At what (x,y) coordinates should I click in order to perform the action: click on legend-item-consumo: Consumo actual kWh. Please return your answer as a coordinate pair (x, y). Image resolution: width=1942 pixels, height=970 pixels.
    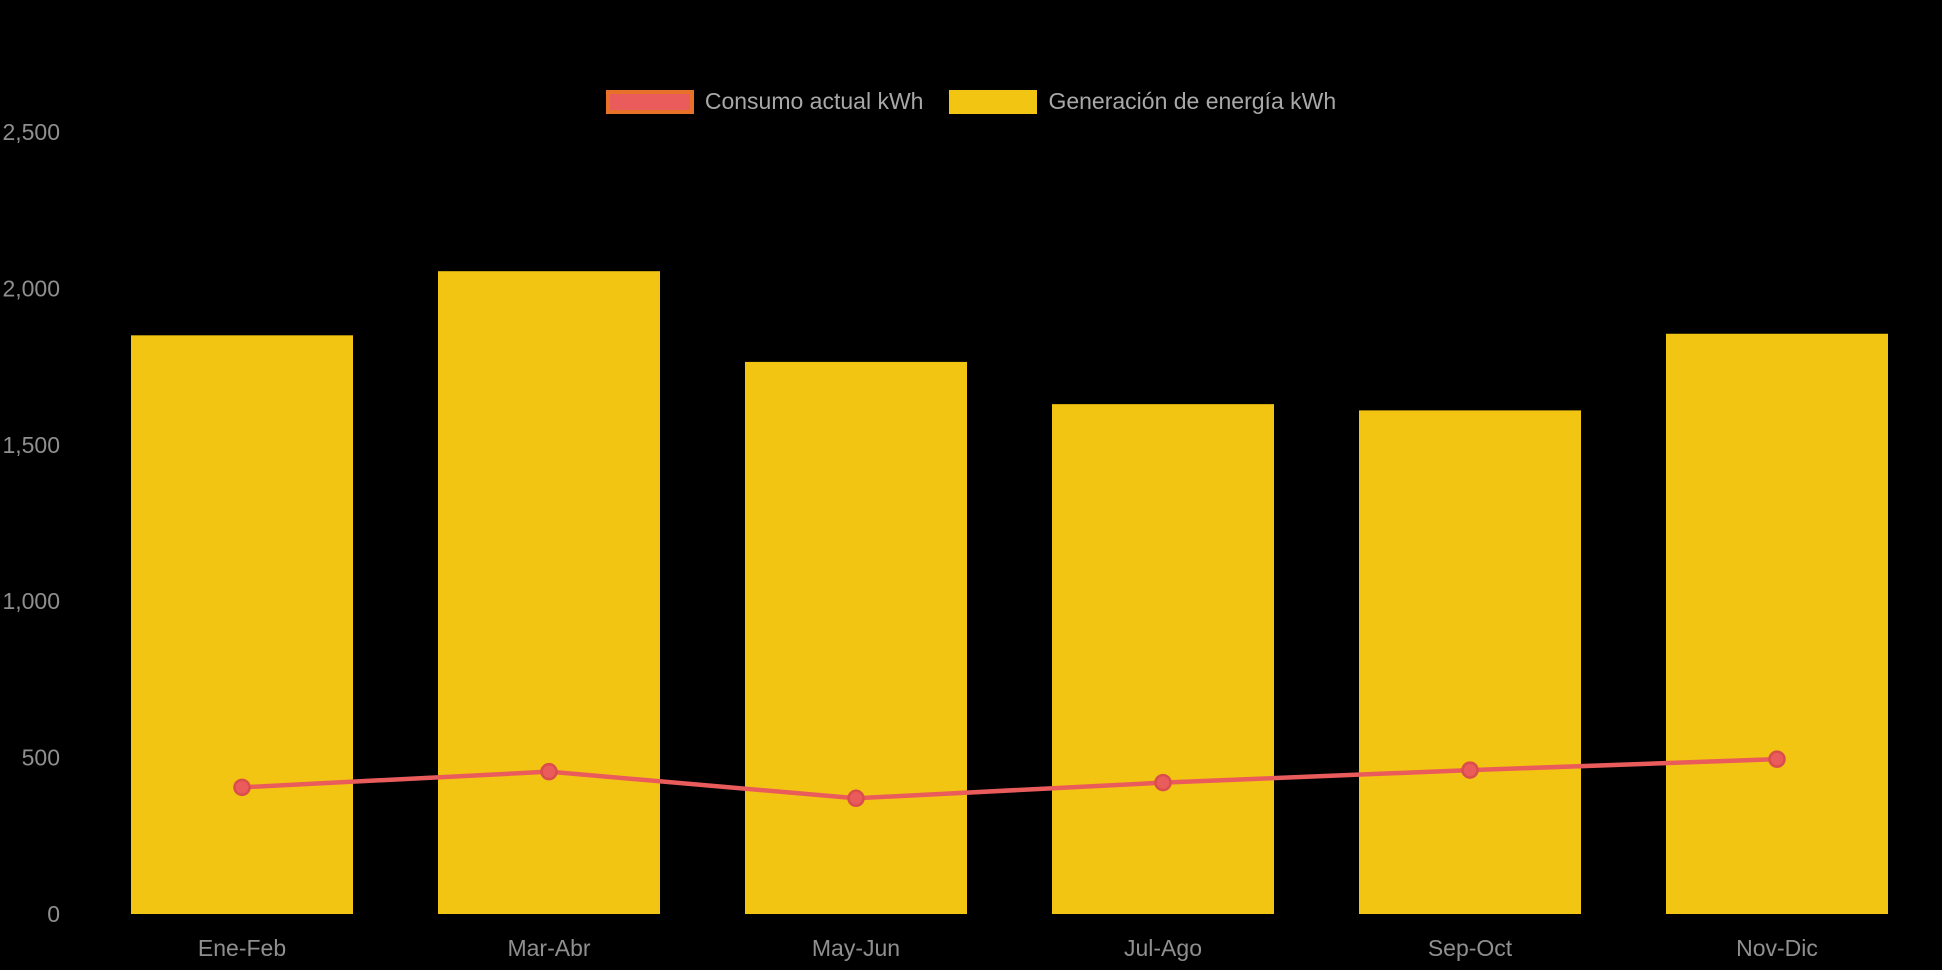
    Looking at the image, I should click on (764, 101).